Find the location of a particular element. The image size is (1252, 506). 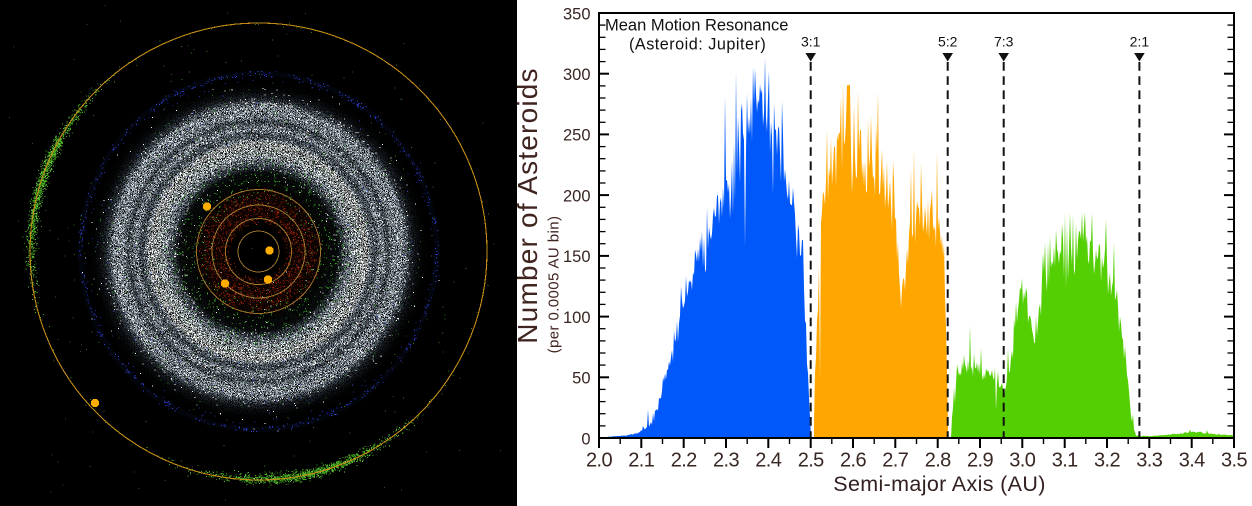

svg-text: 5:2 is located at coordinates (948, 42).